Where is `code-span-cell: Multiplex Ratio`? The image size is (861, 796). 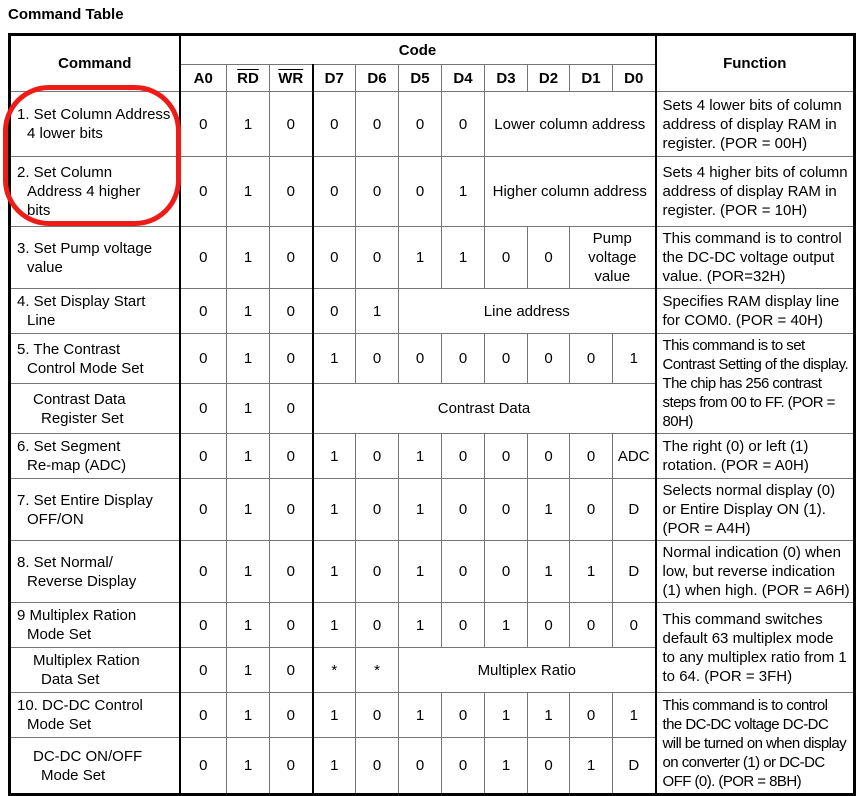 code-span-cell: Multiplex Ratio is located at coordinates (527, 670).